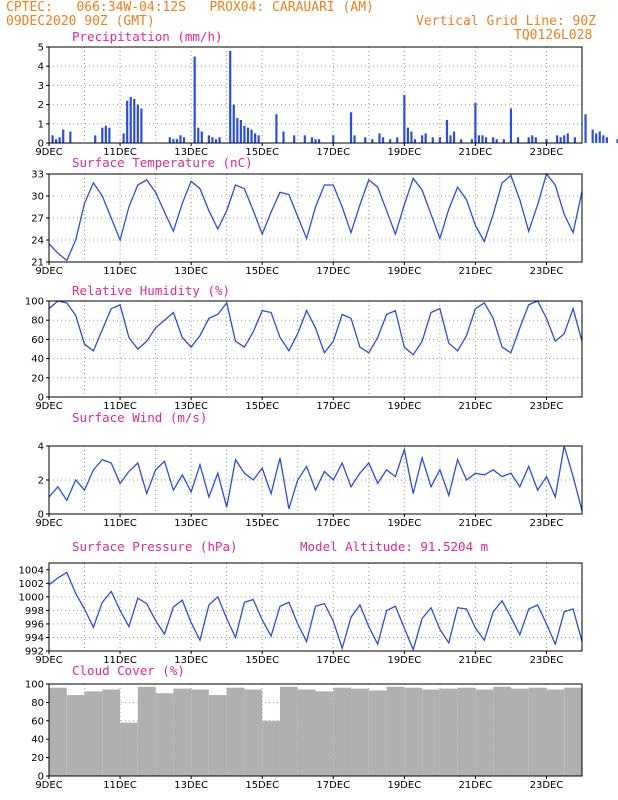  Describe the element at coordinates (37, 175) in the screenshot. I see `y-tick-label: 33` at that location.